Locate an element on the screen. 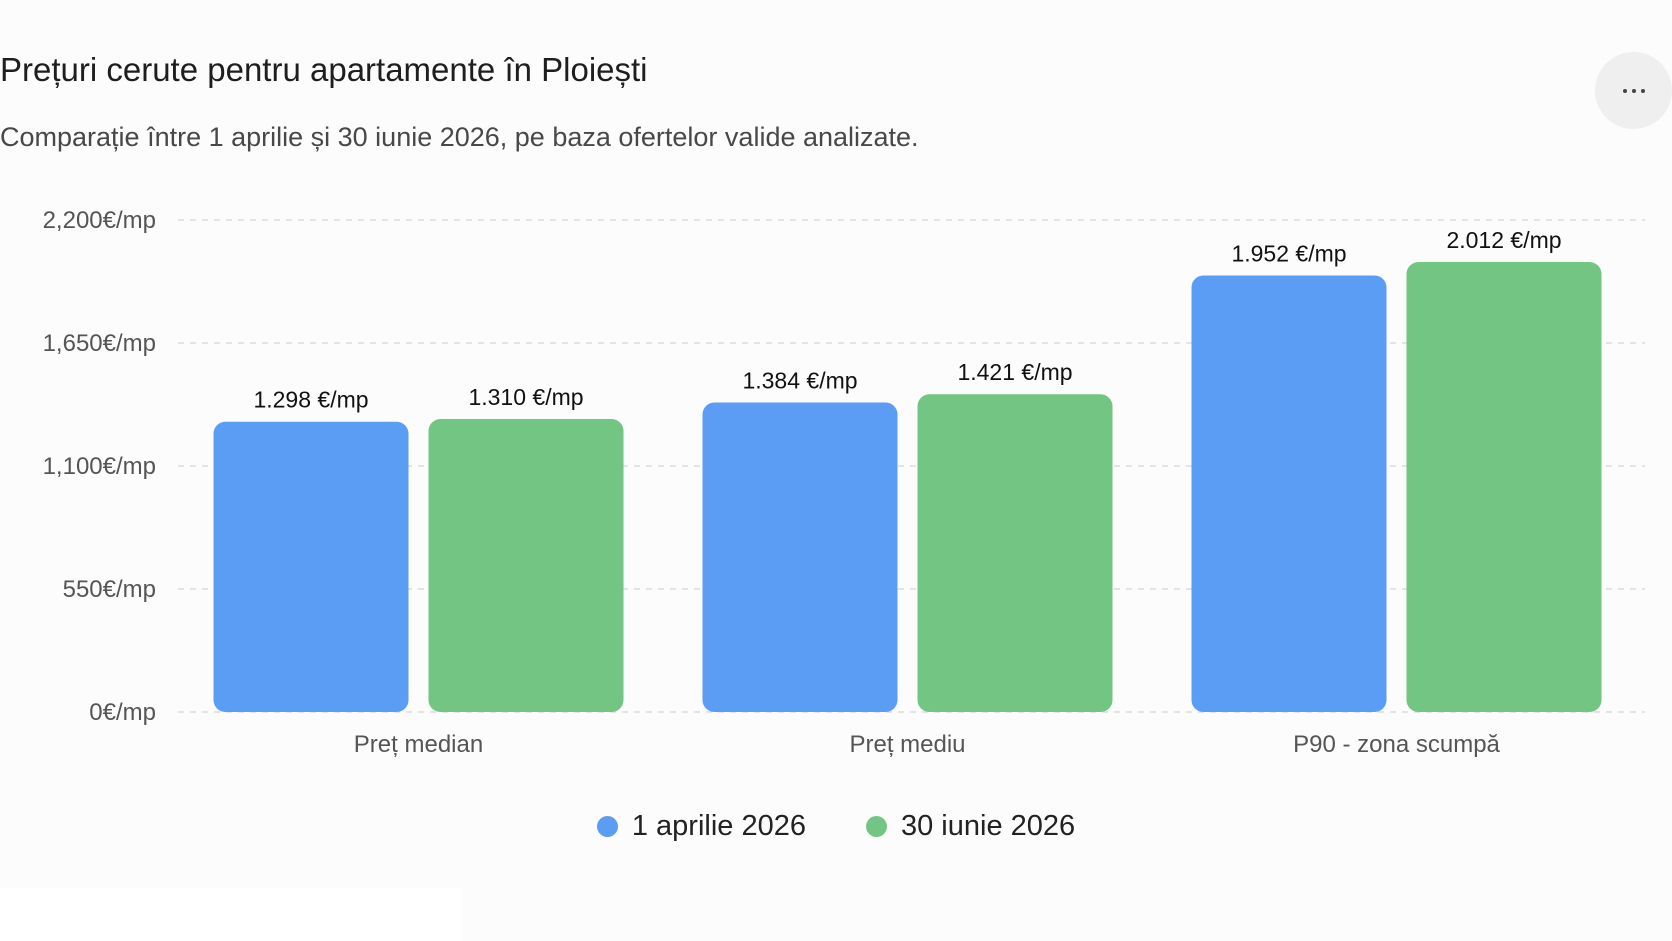  x-tick-label: Preț median is located at coordinates (418, 744).